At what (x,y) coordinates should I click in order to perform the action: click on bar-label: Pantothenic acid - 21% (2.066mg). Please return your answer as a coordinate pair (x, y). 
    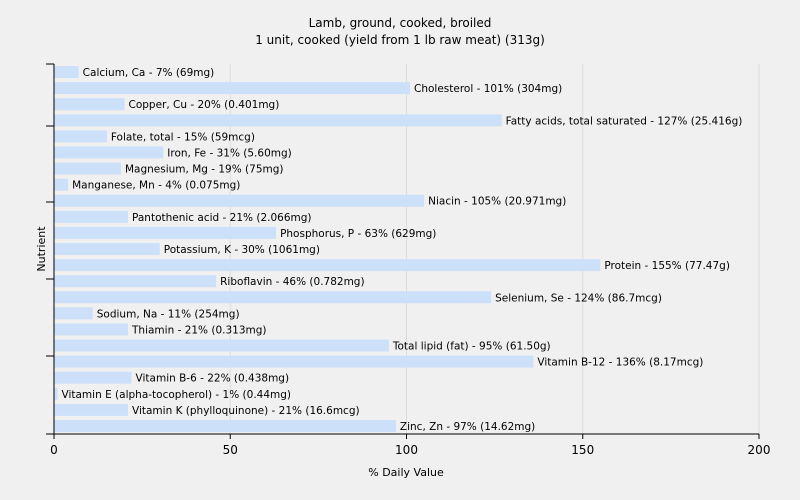
    Looking at the image, I should click on (221, 218).